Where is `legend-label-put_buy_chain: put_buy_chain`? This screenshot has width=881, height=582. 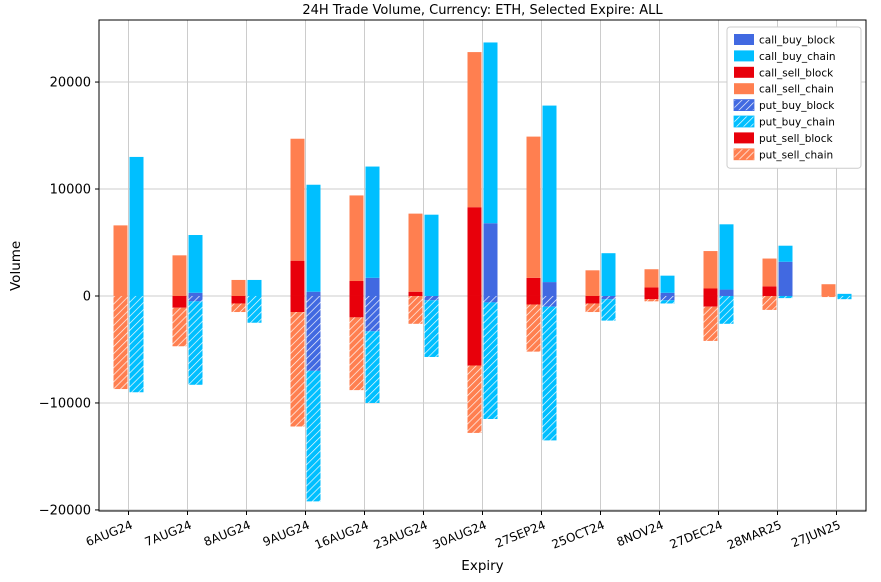
legend-label-put_buy_chain: put_buy_chain is located at coordinates (797, 123).